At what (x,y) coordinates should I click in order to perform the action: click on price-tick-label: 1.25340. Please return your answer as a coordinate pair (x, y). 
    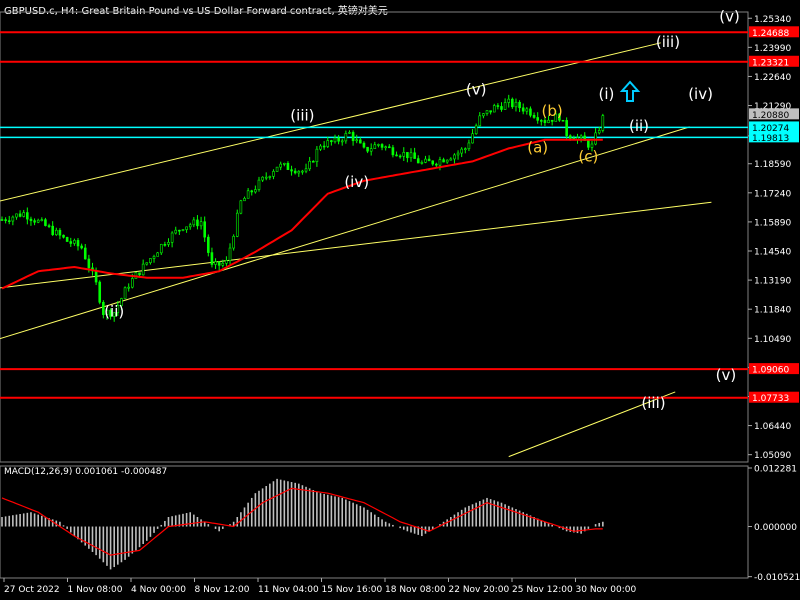
    Looking at the image, I should click on (772, 20).